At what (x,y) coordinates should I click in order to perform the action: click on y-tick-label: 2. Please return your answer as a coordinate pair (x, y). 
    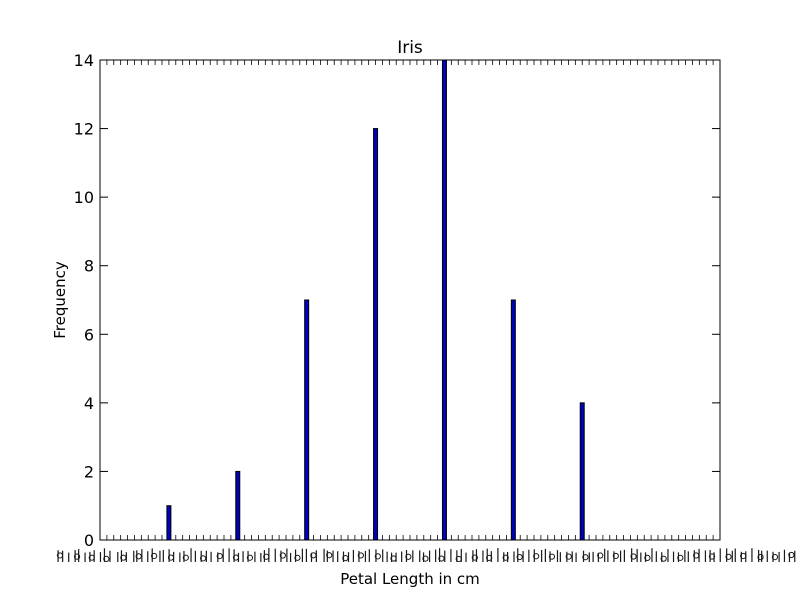
    Looking at the image, I should click on (89, 471).